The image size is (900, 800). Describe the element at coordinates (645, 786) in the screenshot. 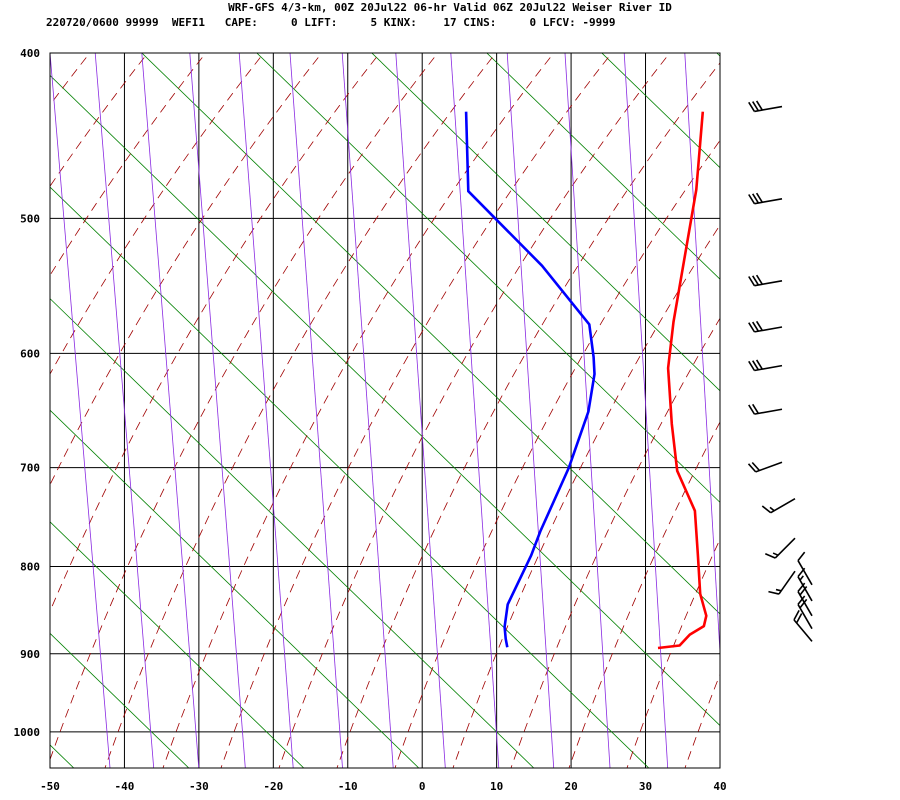

I see `temperature-tick-label: 30` at that location.